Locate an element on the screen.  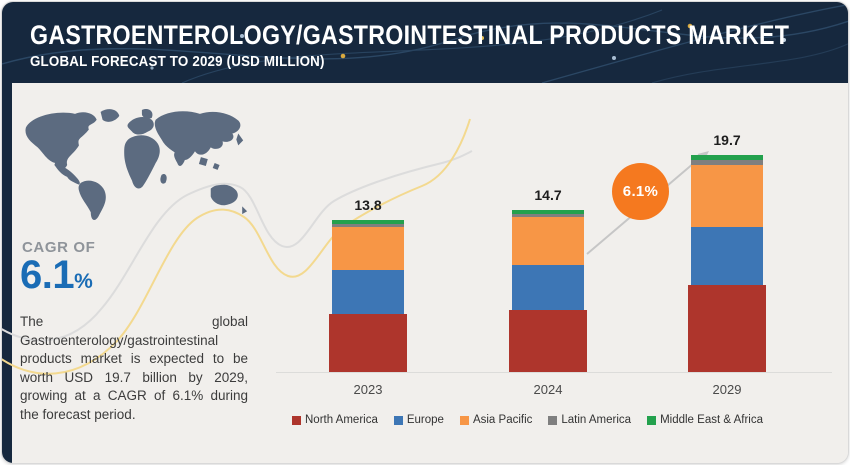
legend-item-asia-pacific: Asia Pacific is located at coordinates (496, 420).